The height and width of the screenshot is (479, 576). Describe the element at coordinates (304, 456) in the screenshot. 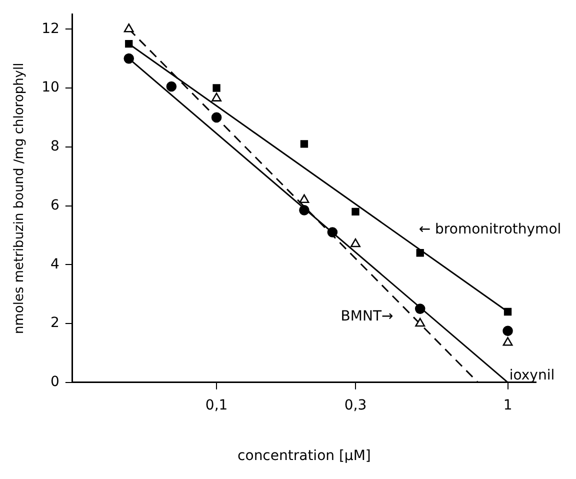

I see `x-axis-title: concentration [μM]` at that location.